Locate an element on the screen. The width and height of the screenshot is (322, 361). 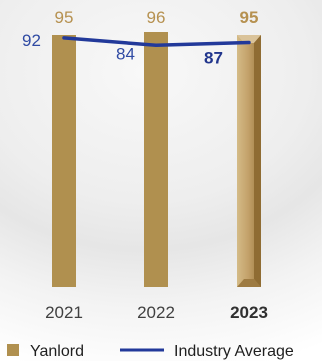
legend-yanlord-label: Yanlord is located at coordinates (57, 351).